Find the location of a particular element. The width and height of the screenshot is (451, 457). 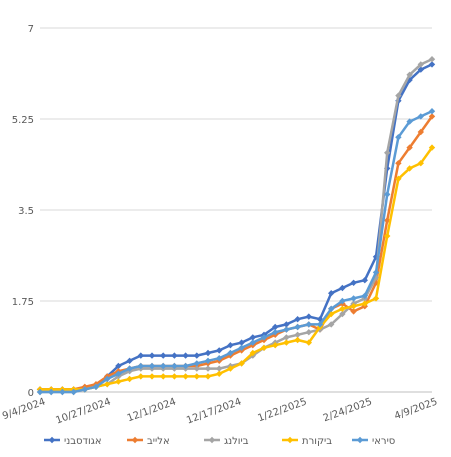

legend-item: ביולנג is located at coordinates (226, 441).